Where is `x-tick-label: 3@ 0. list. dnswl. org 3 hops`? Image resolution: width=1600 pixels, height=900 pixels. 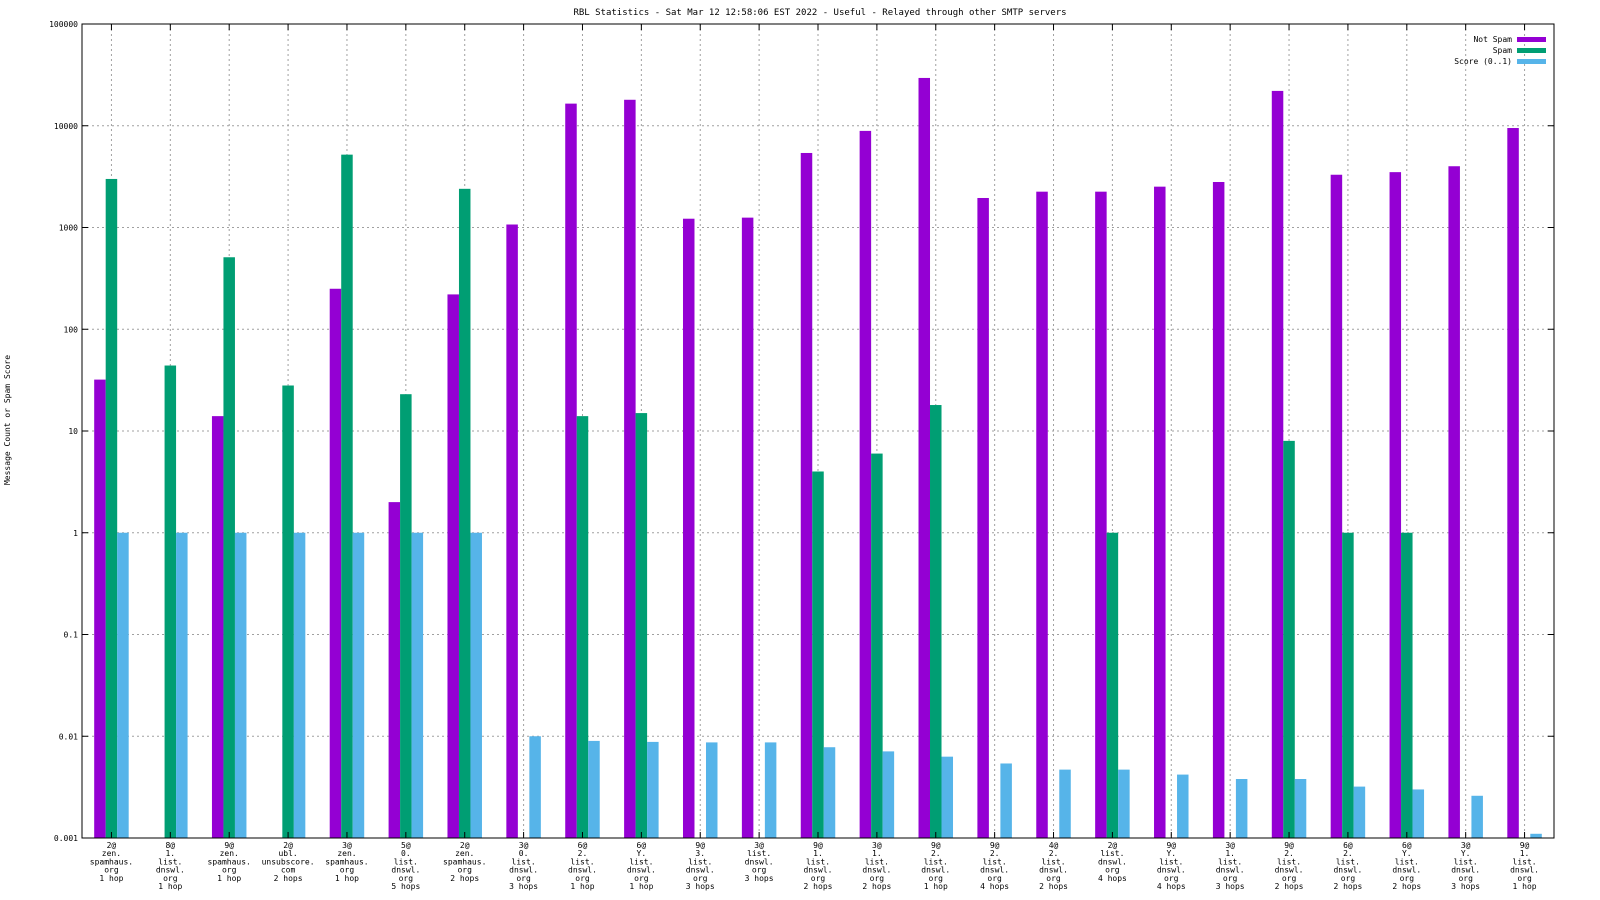 x-tick-label: 3@ 0. list. dnswl. org 3 hops is located at coordinates (523, 866).